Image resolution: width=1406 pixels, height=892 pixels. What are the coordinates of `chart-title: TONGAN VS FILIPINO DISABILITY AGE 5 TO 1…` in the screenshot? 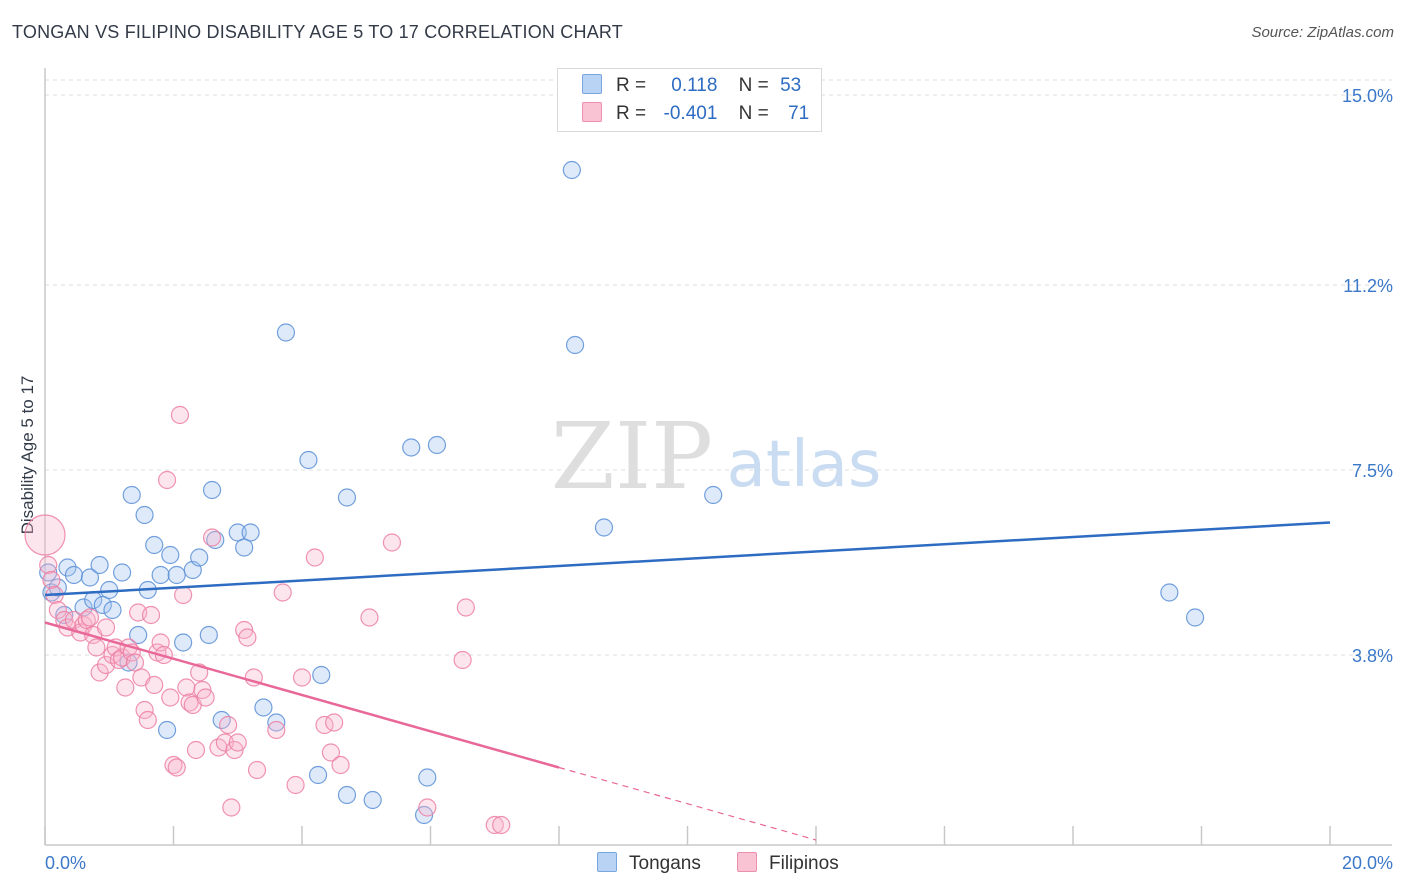 It's located at (317, 32).